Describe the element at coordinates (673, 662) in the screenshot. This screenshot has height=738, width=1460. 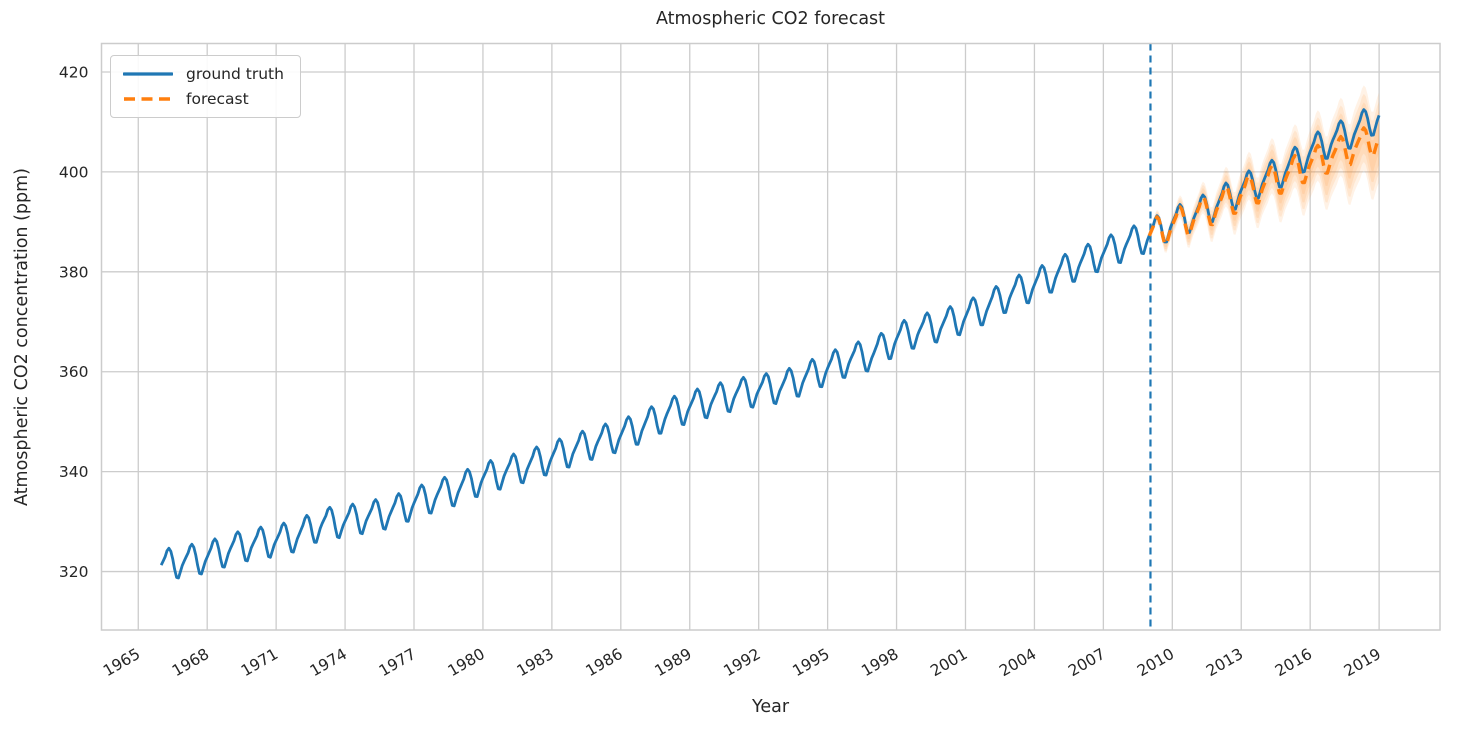
I see `x-tick-label: 1989` at that location.